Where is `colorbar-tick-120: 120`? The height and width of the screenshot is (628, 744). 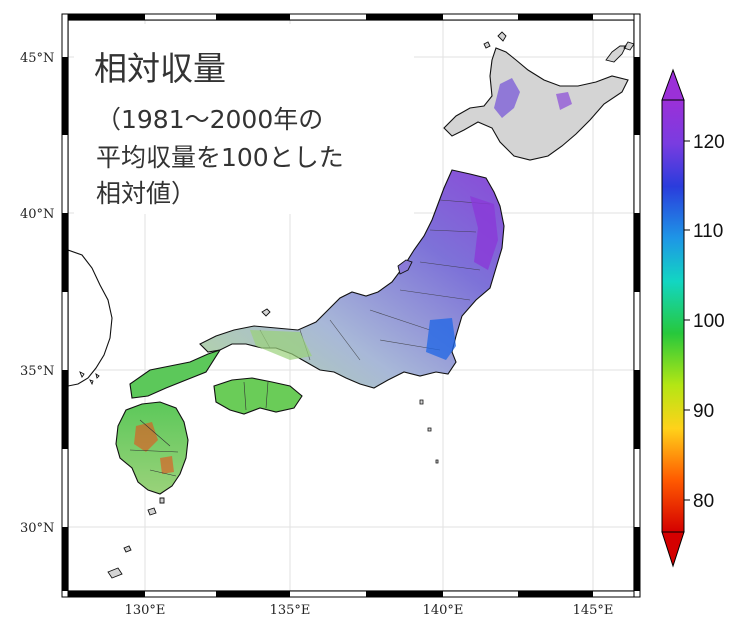 colorbar-tick-120: 120 is located at coordinates (709, 142).